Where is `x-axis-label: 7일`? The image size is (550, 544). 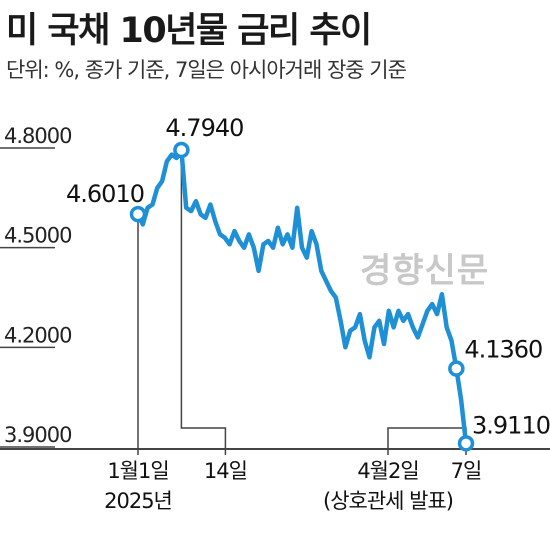 x-axis-label: 7일 is located at coordinates (466, 471).